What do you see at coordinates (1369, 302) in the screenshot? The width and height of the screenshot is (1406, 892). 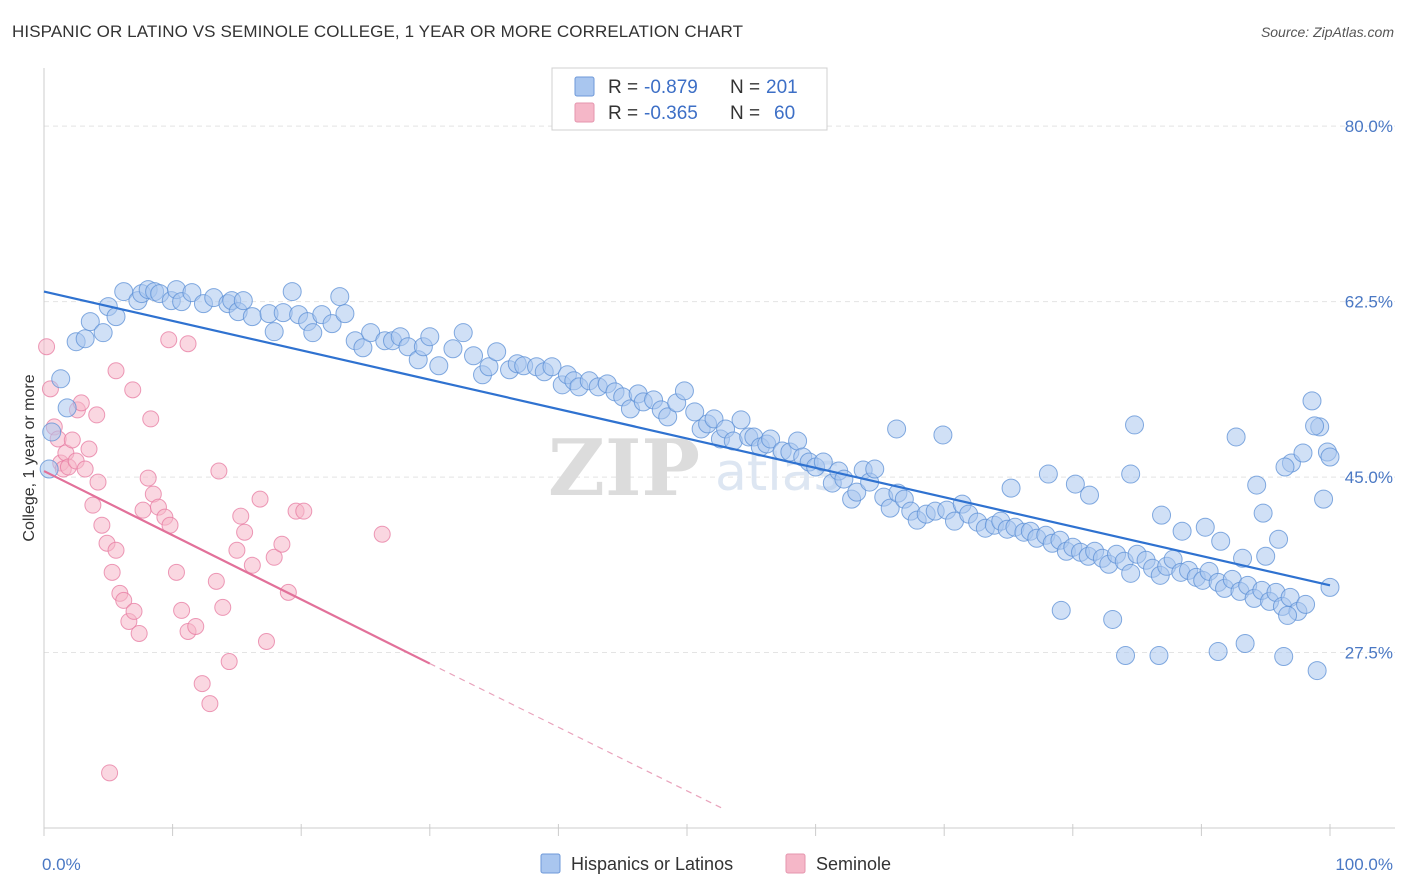 I see `y-tick-label: 62.5%` at bounding box center [1369, 302].